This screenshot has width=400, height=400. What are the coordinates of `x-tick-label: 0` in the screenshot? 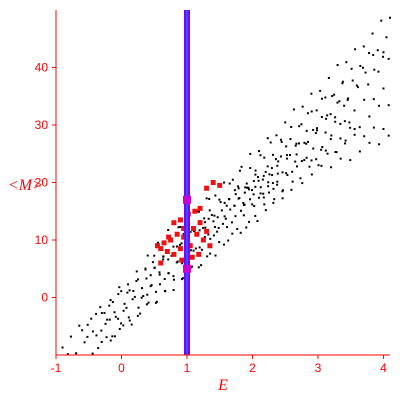 It's located at (121, 368).